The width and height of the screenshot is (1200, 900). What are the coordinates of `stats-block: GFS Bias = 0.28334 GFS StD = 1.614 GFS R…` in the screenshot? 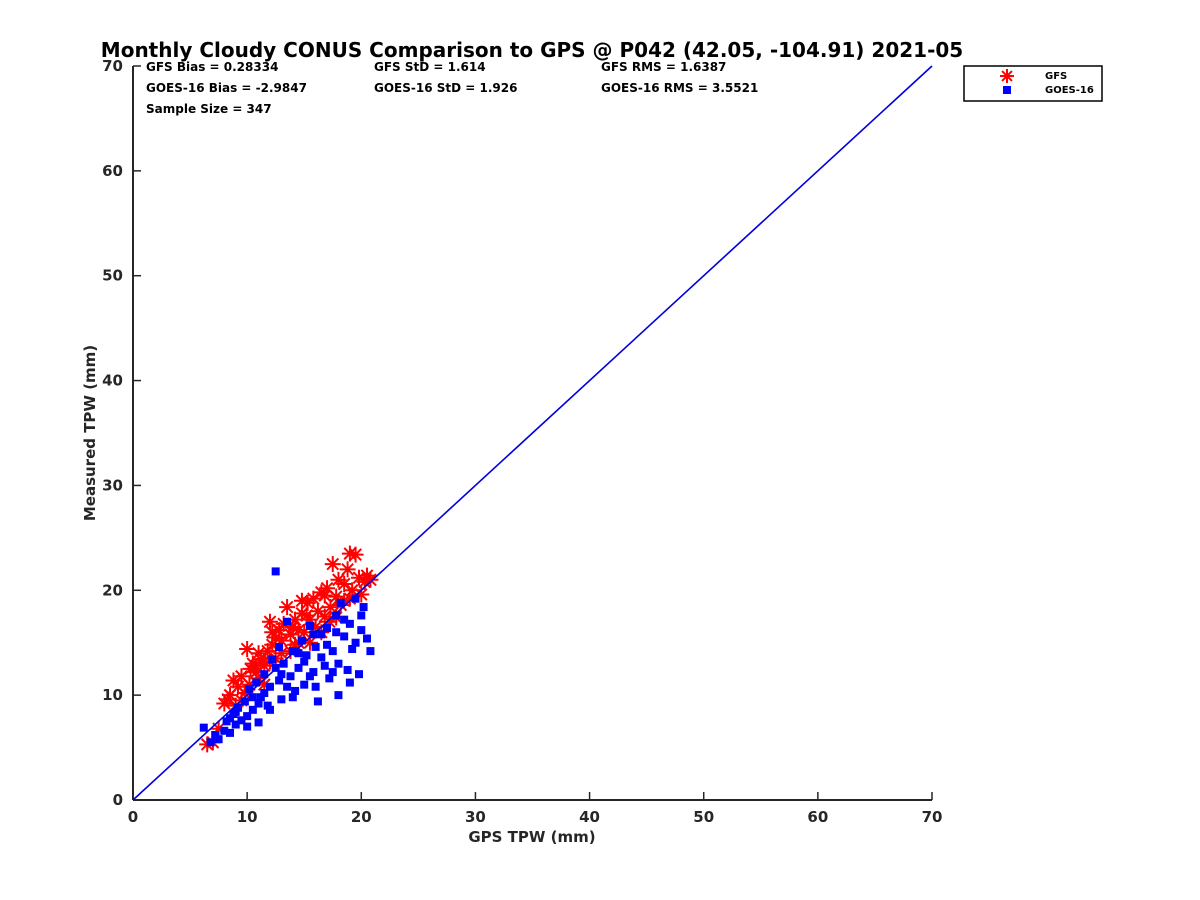 It's located at (452, 88).